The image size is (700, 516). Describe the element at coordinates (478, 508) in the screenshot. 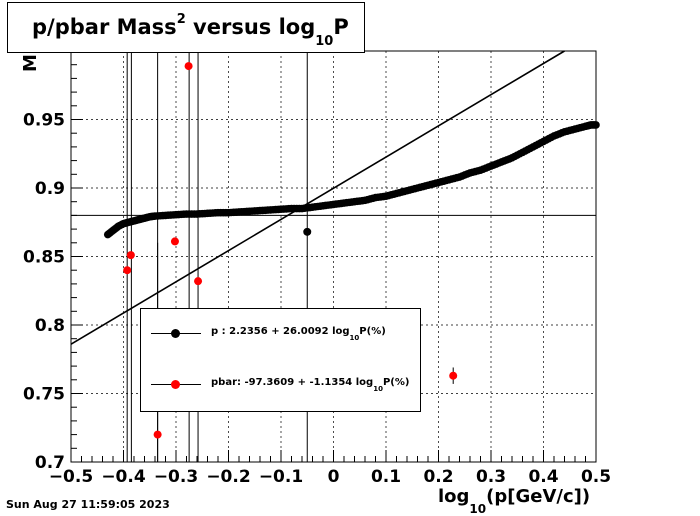

I see `x-axis-label-sub: 10` at that location.